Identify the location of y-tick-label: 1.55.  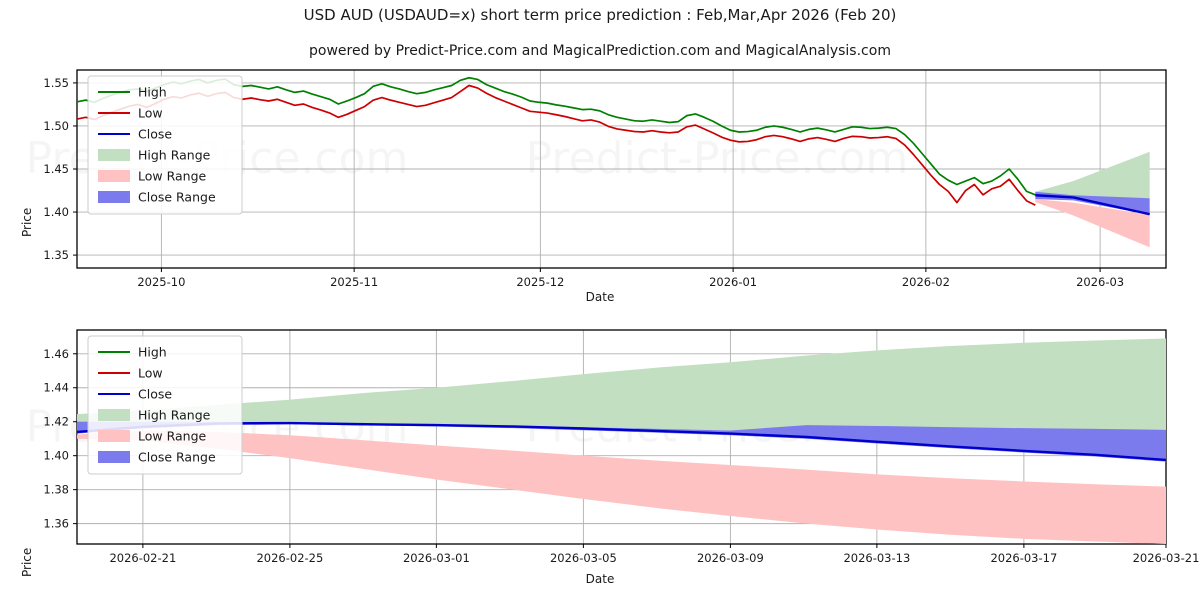
(56, 83).